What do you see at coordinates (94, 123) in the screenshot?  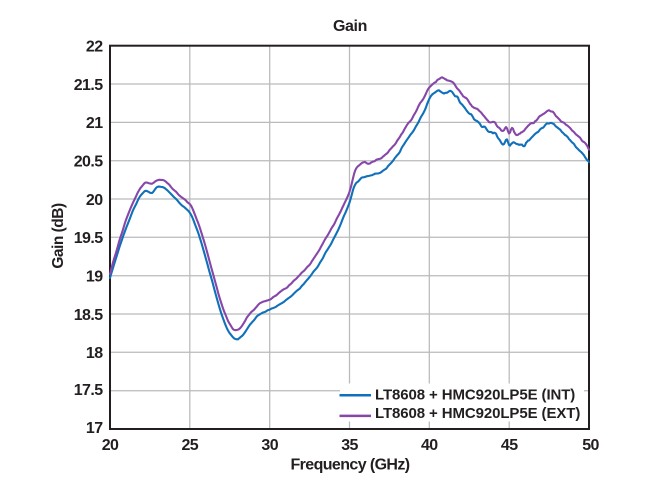 I see `svg-text: 21` at bounding box center [94, 123].